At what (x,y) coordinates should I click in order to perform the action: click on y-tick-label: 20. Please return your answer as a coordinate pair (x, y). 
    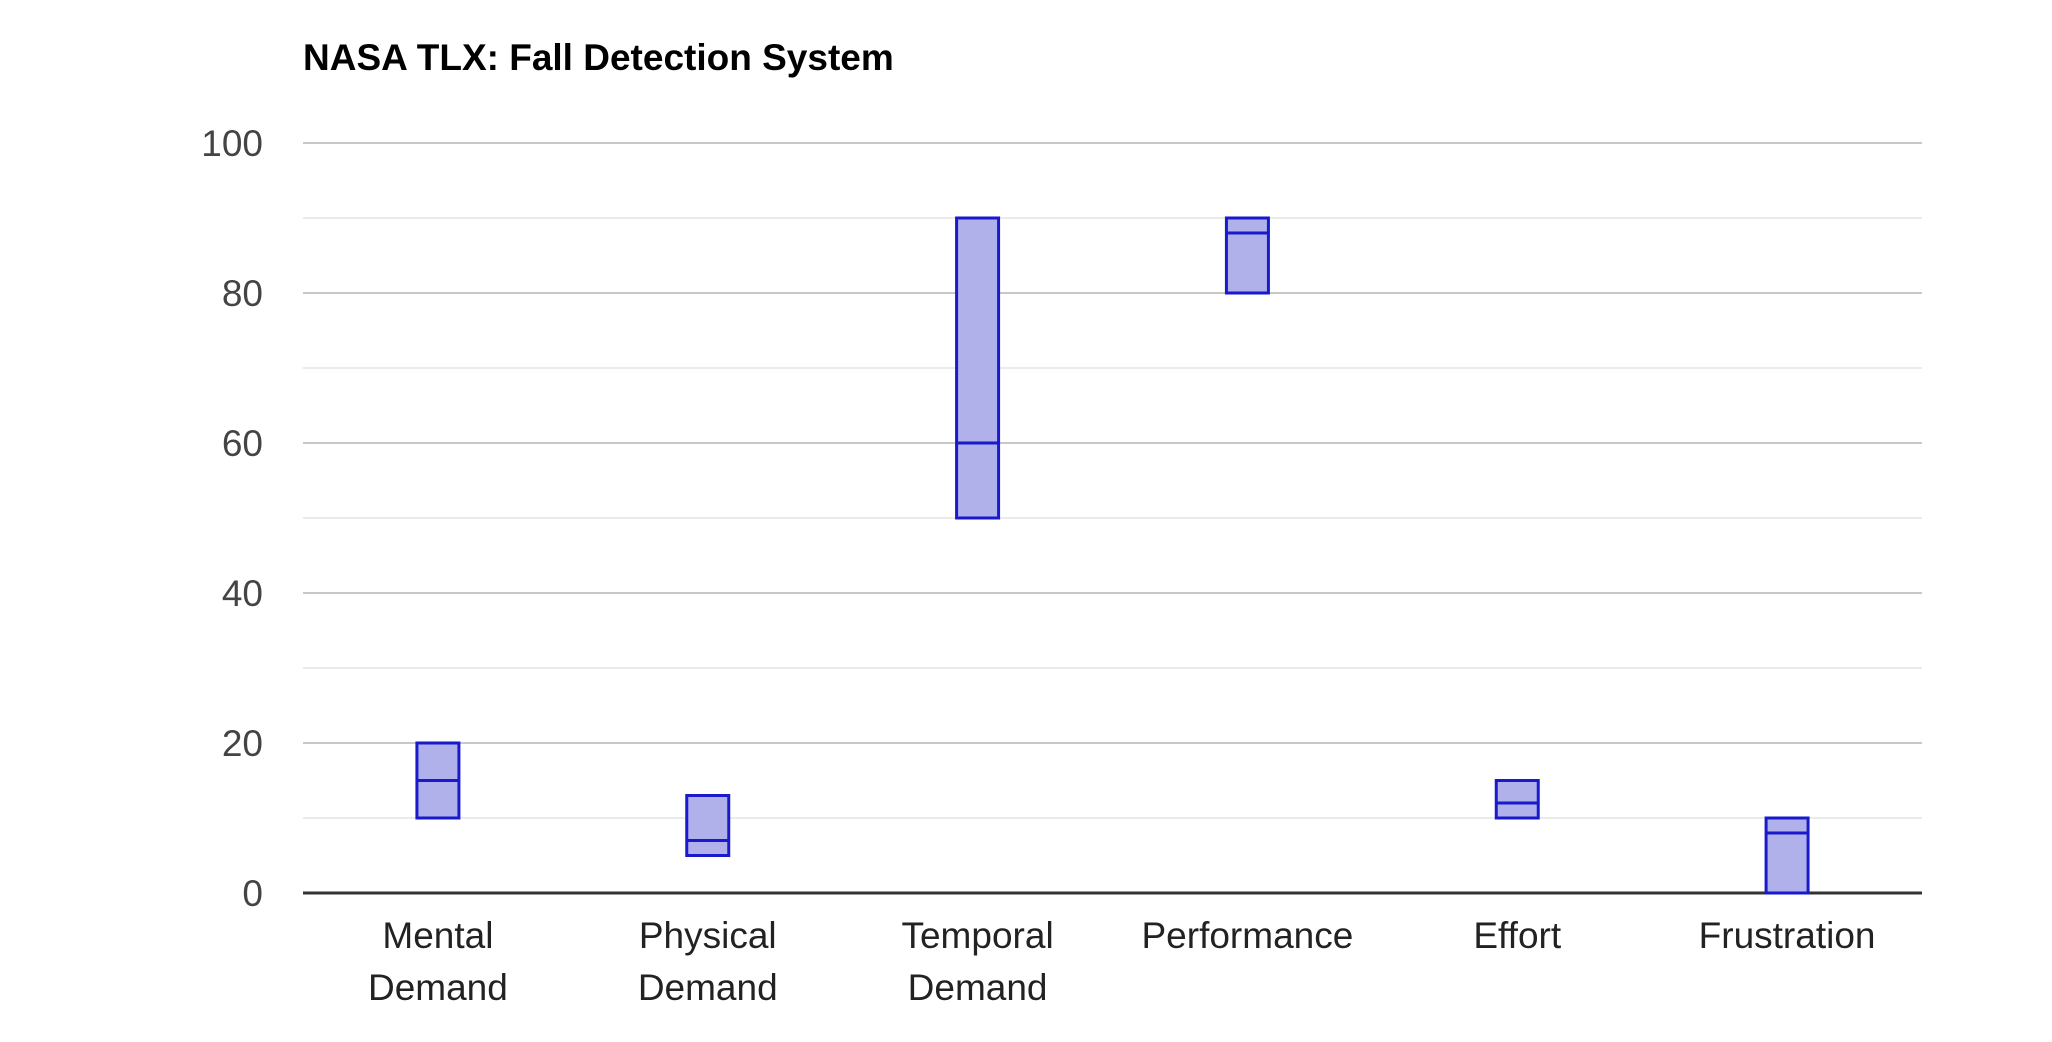
    Looking at the image, I should click on (242, 743).